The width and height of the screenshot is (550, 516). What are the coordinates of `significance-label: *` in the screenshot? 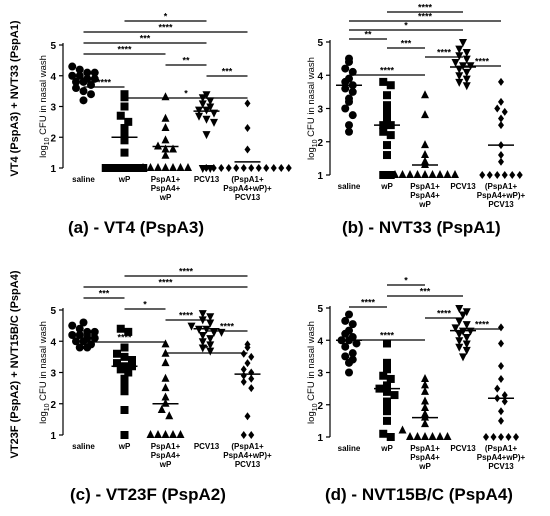 It's located at (406, 26).